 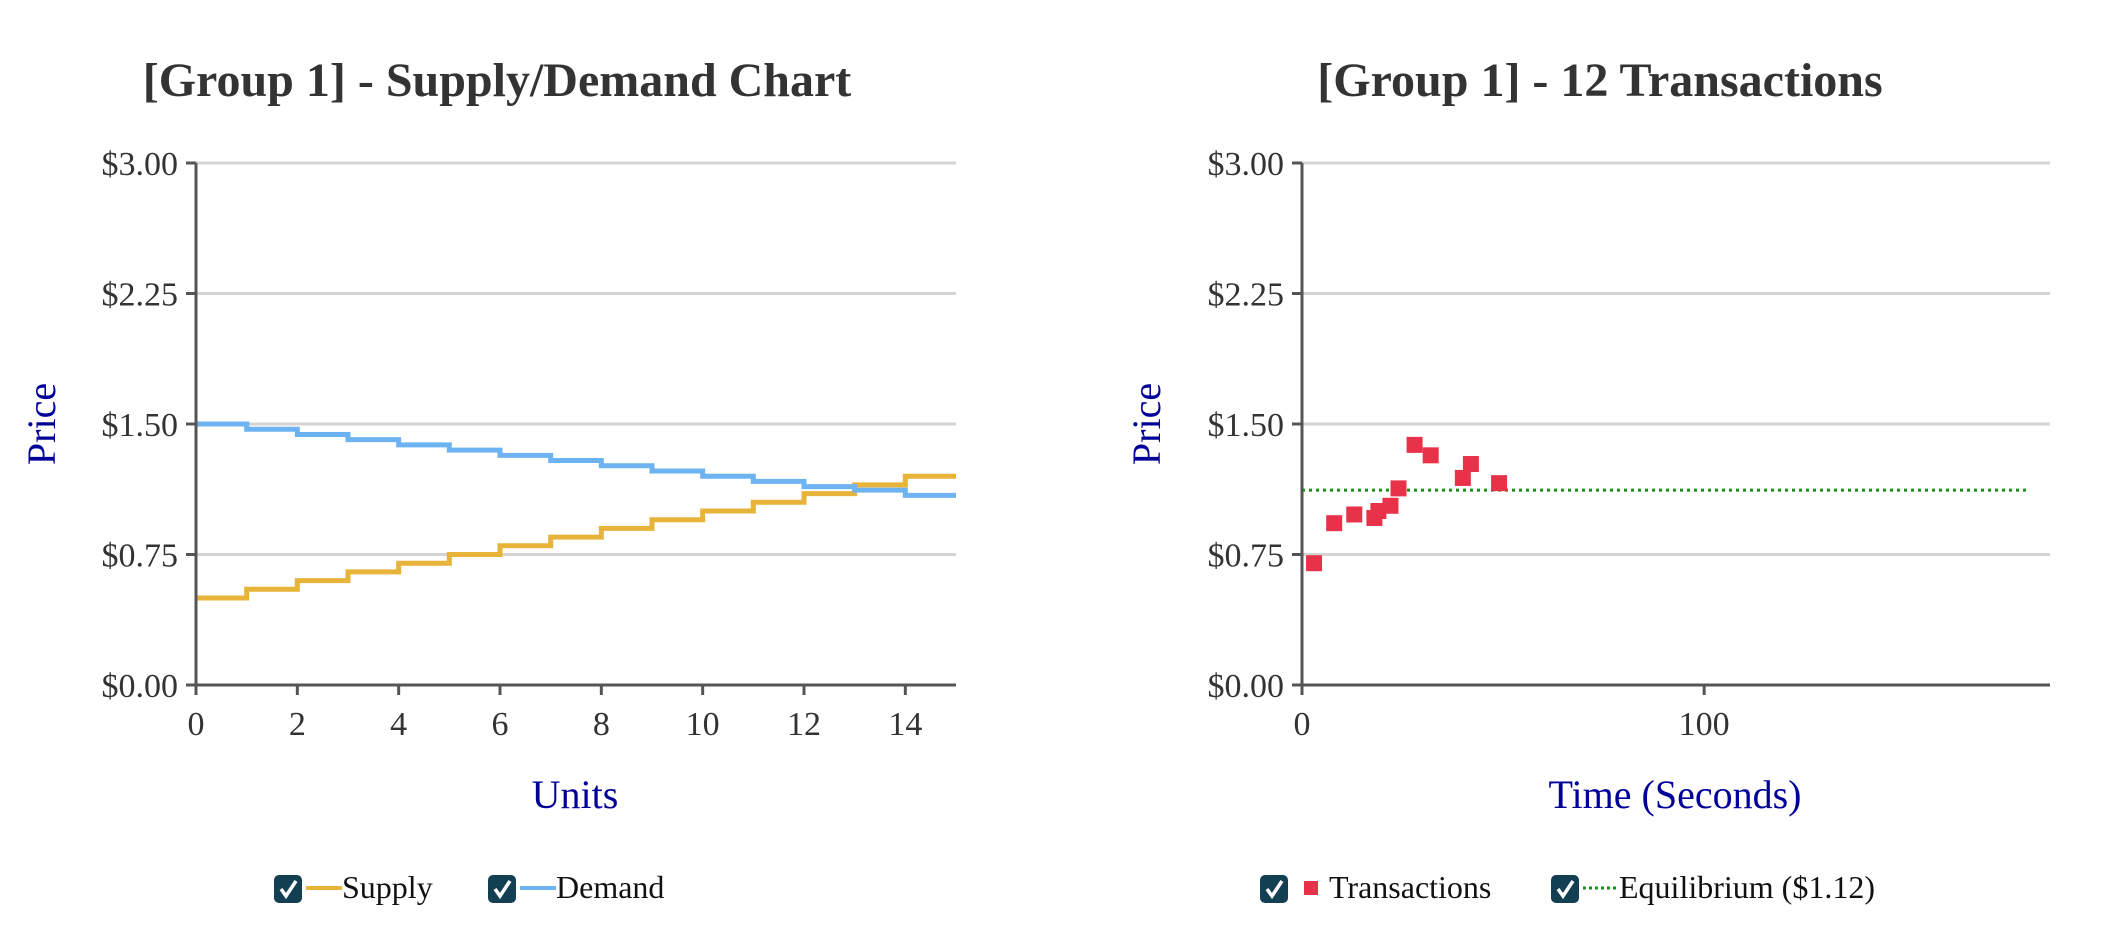 I want to click on series-lines, so click(x=576, y=511).